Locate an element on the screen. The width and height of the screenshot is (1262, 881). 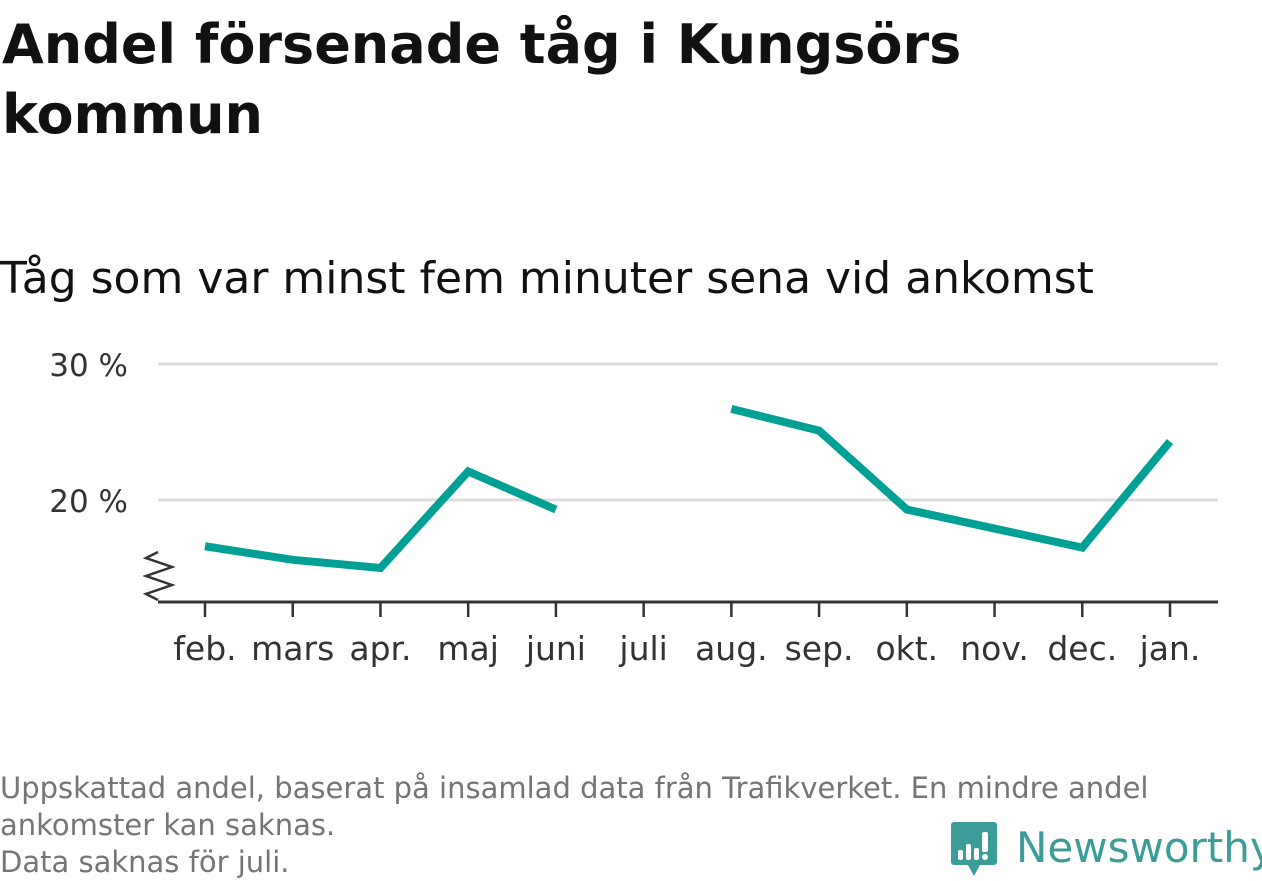
x-tick-label-2: apr. is located at coordinates (380, 648).